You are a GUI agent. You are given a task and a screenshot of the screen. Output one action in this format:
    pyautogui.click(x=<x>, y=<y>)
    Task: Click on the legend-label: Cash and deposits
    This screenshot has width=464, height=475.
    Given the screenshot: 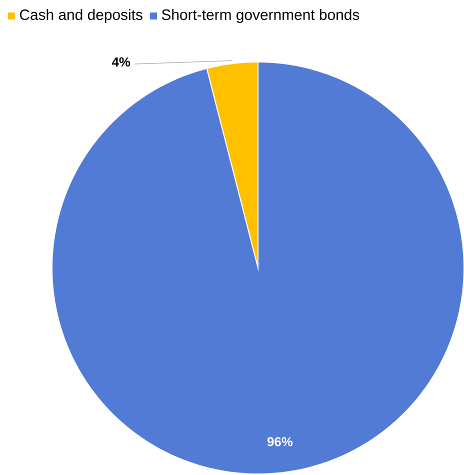 What is the action you would take?
    pyautogui.click(x=81, y=16)
    